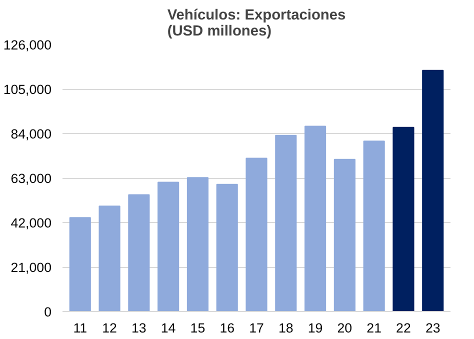 The height and width of the screenshot is (339, 474). What do you see at coordinates (27, 89) in the screenshot?
I see `y-tick-label: 105,000` at bounding box center [27, 89].